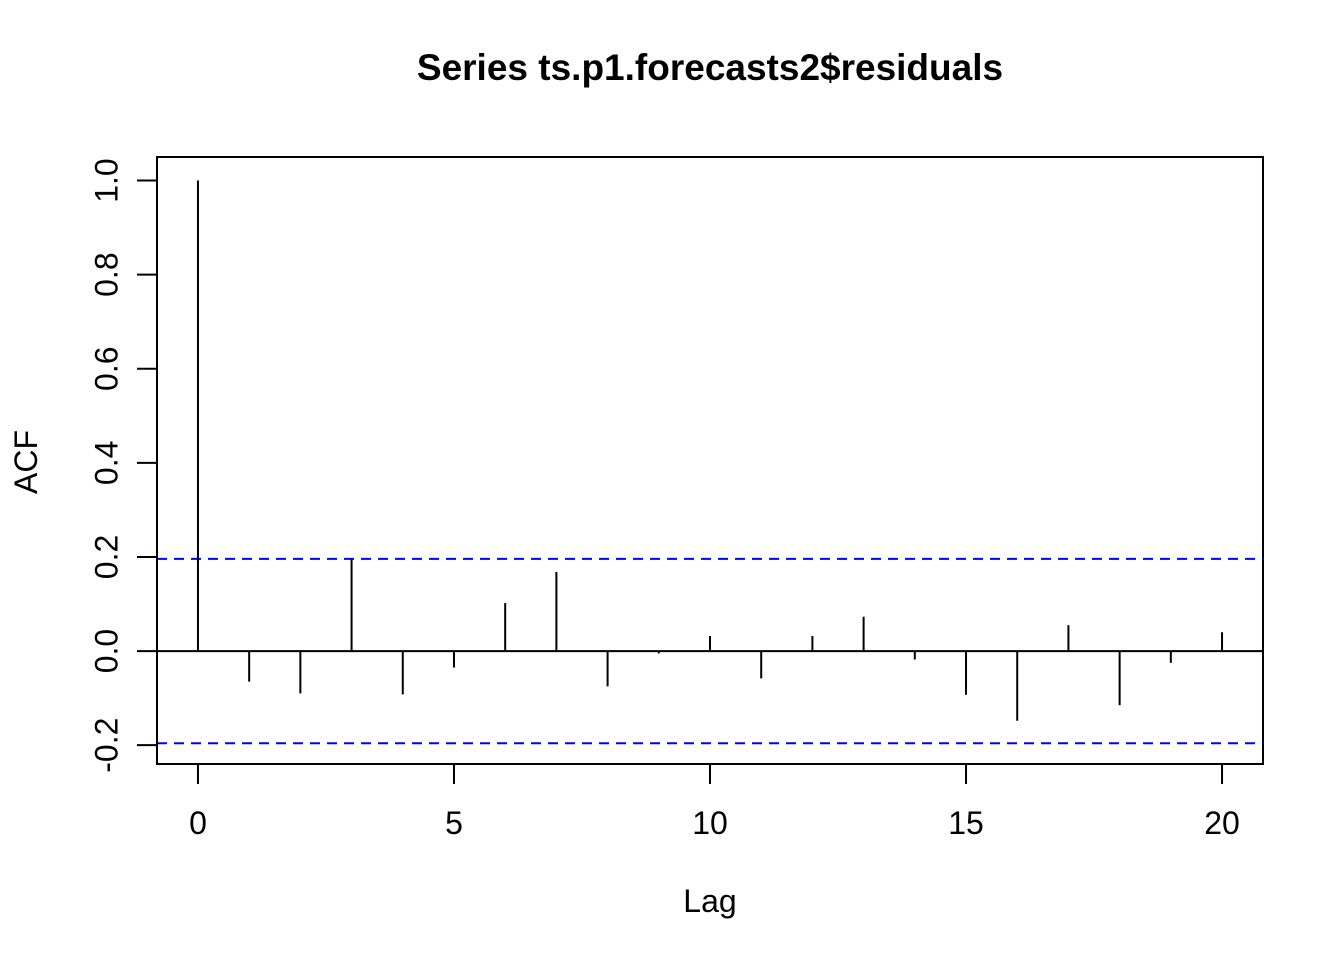  Describe the element at coordinates (1222, 823) in the screenshot. I see `x-tick-label-20: 20` at that location.